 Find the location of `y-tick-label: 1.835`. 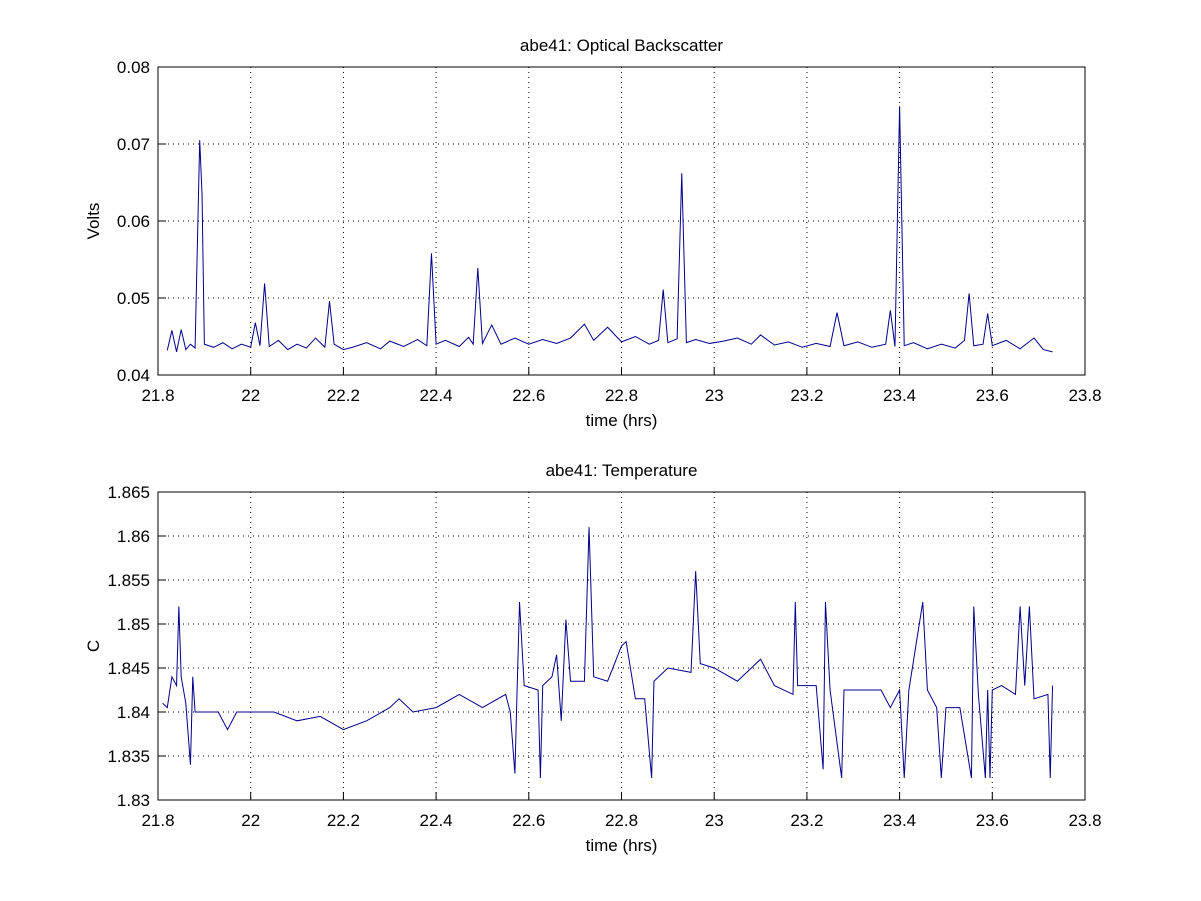

y-tick-label: 1.835 is located at coordinates (128, 756).